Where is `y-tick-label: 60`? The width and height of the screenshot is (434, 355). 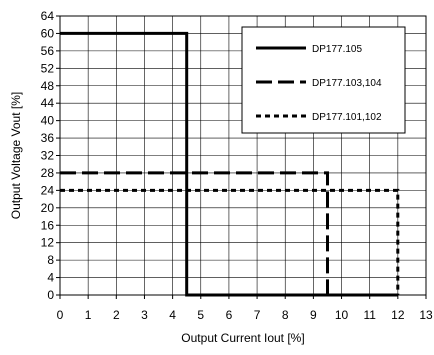 y-tick-label: 60 is located at coordinates (48, 33).